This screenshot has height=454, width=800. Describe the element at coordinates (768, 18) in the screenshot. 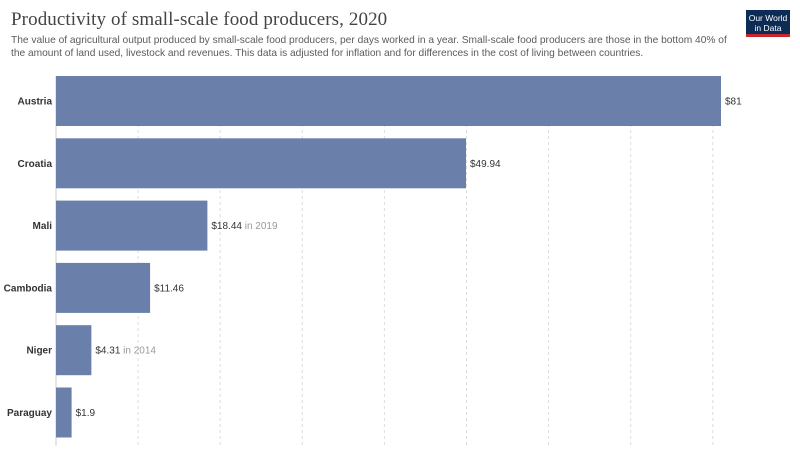

I see `logo-line-1: Our World` at that location.